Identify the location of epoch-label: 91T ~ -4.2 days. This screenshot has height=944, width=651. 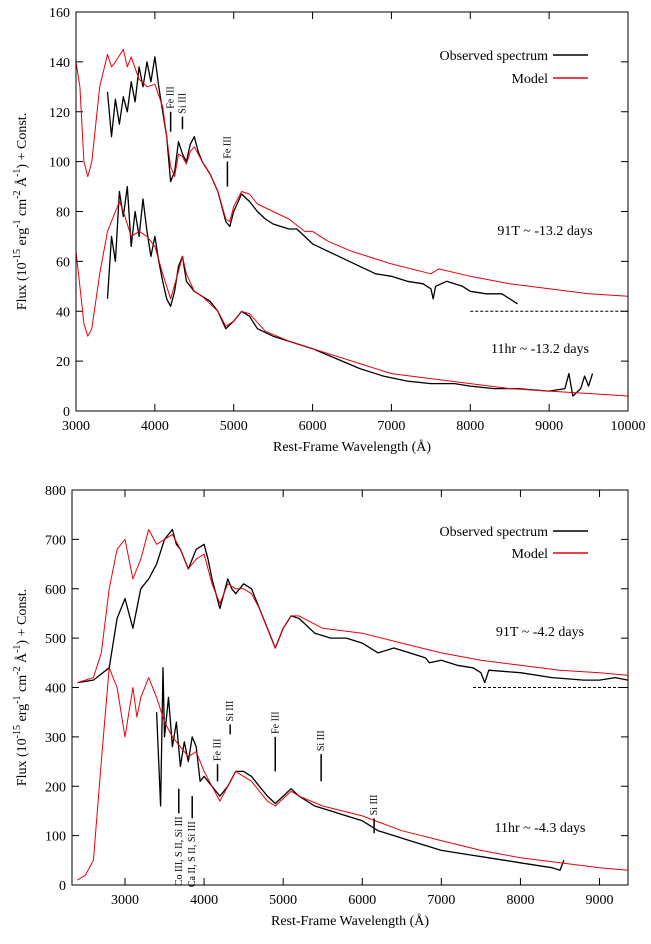
(540, 632).